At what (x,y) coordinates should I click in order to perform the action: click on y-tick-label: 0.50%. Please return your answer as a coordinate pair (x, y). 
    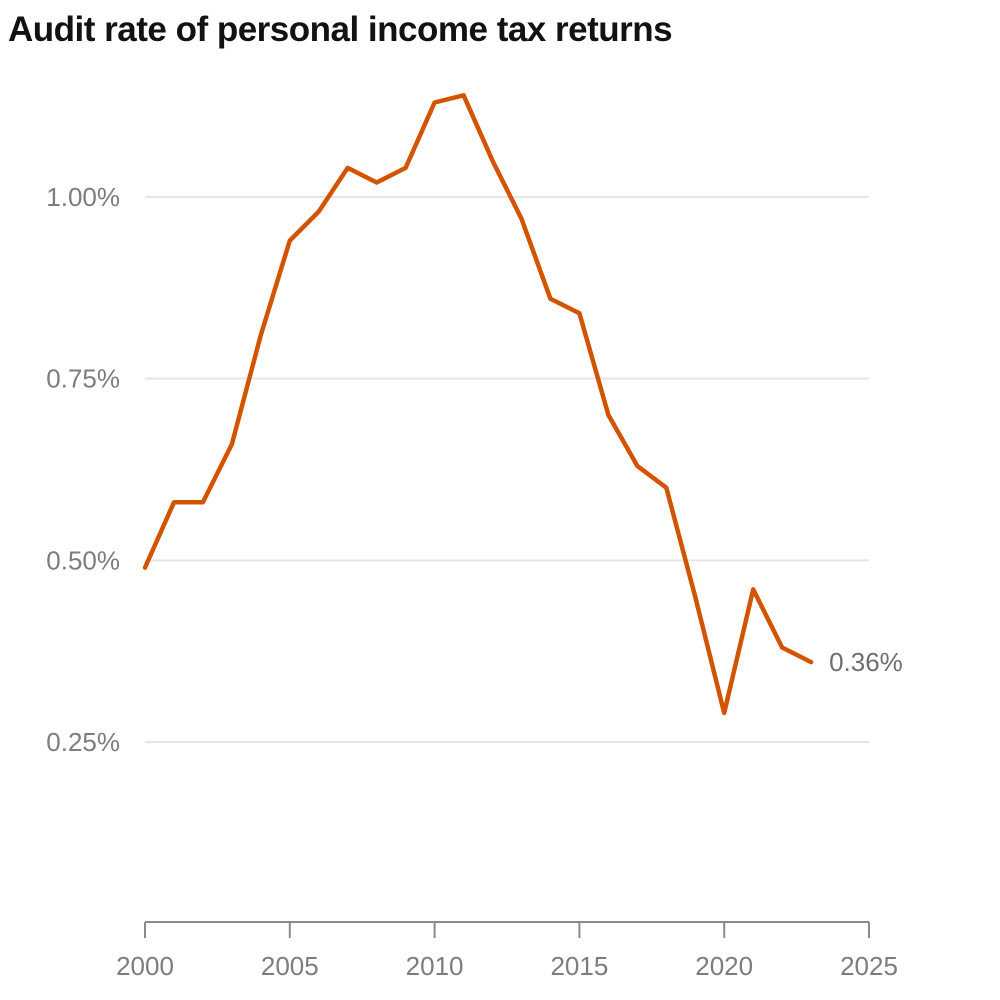
    Looking at the image, I should click on (83, 560).